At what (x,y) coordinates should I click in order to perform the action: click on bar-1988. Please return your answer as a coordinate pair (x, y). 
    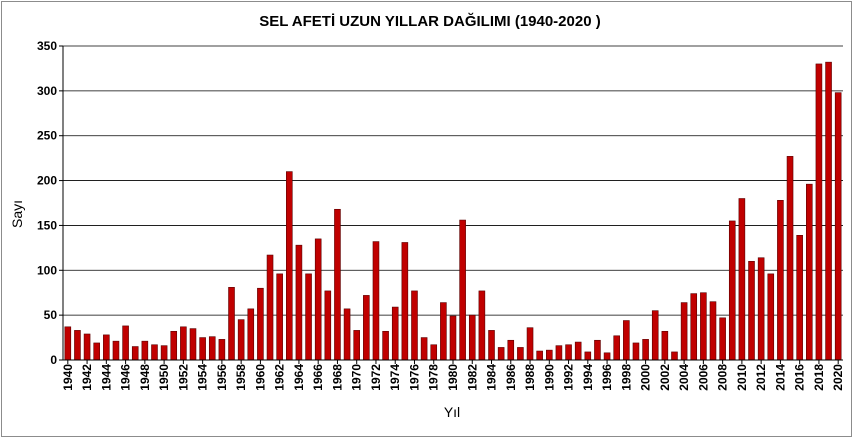
    Looking at the image, I should click on (530, 344).